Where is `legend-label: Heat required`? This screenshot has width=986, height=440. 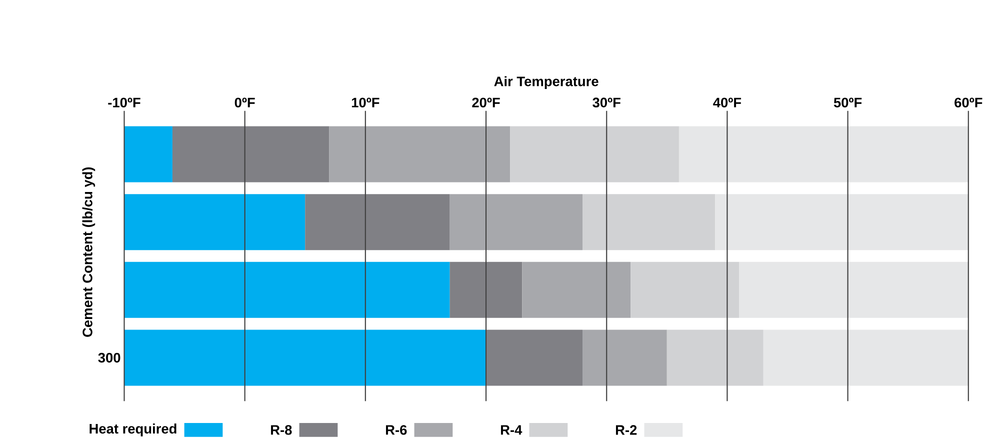
legend-label: Heat required is located at coordinates (133, 430).